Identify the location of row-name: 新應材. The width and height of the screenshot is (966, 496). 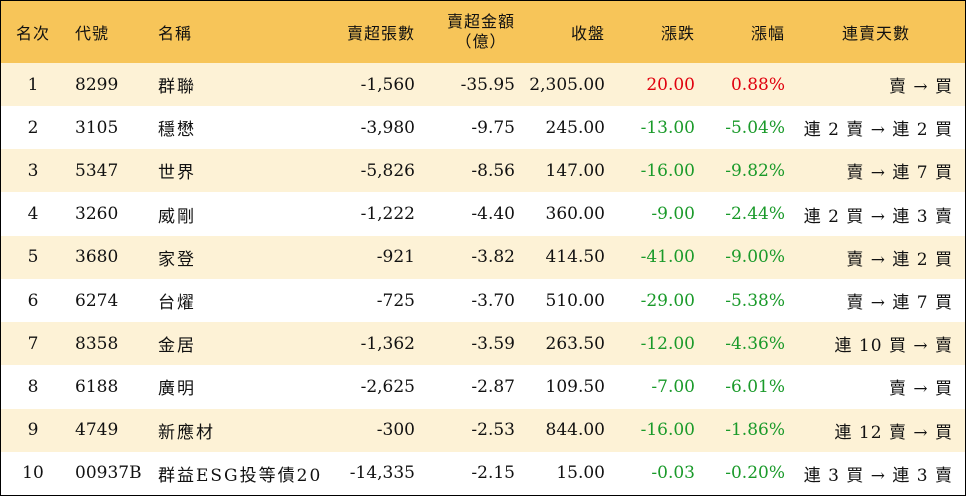
(186, 432).